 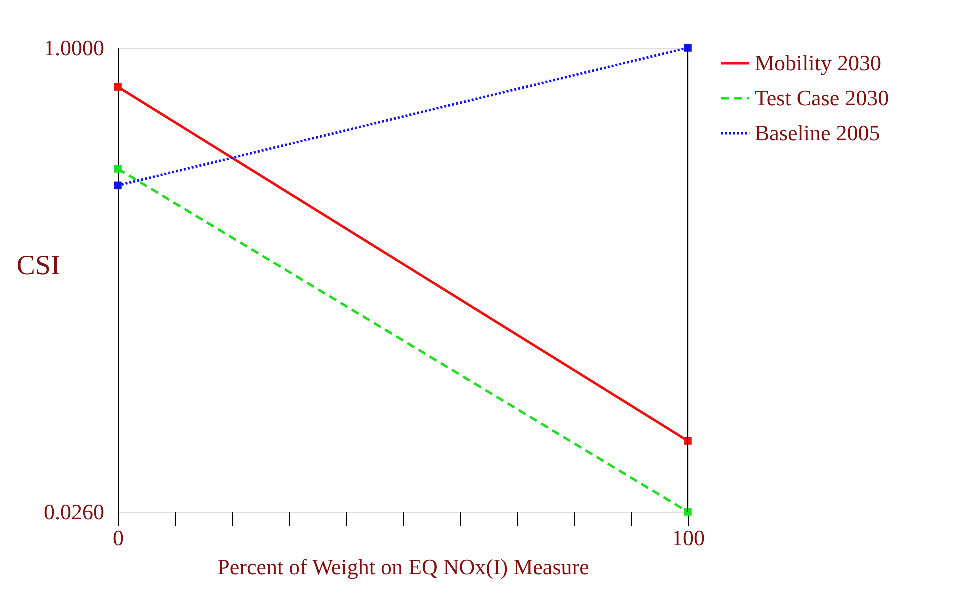 What do you see at coordinates (74, 48) in the screenshot?
I see `y-tick-label: 1.0000` at bounding box center [74, 48].